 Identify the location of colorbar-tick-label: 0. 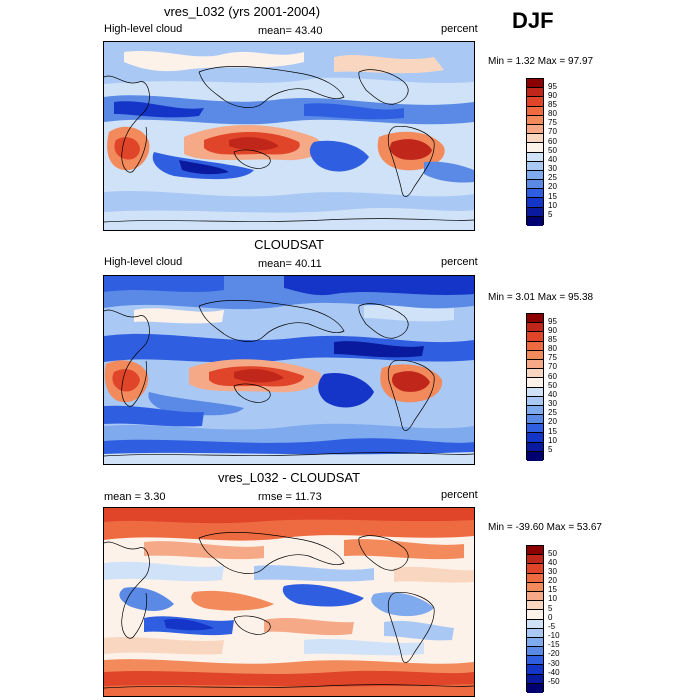
(550, 617).